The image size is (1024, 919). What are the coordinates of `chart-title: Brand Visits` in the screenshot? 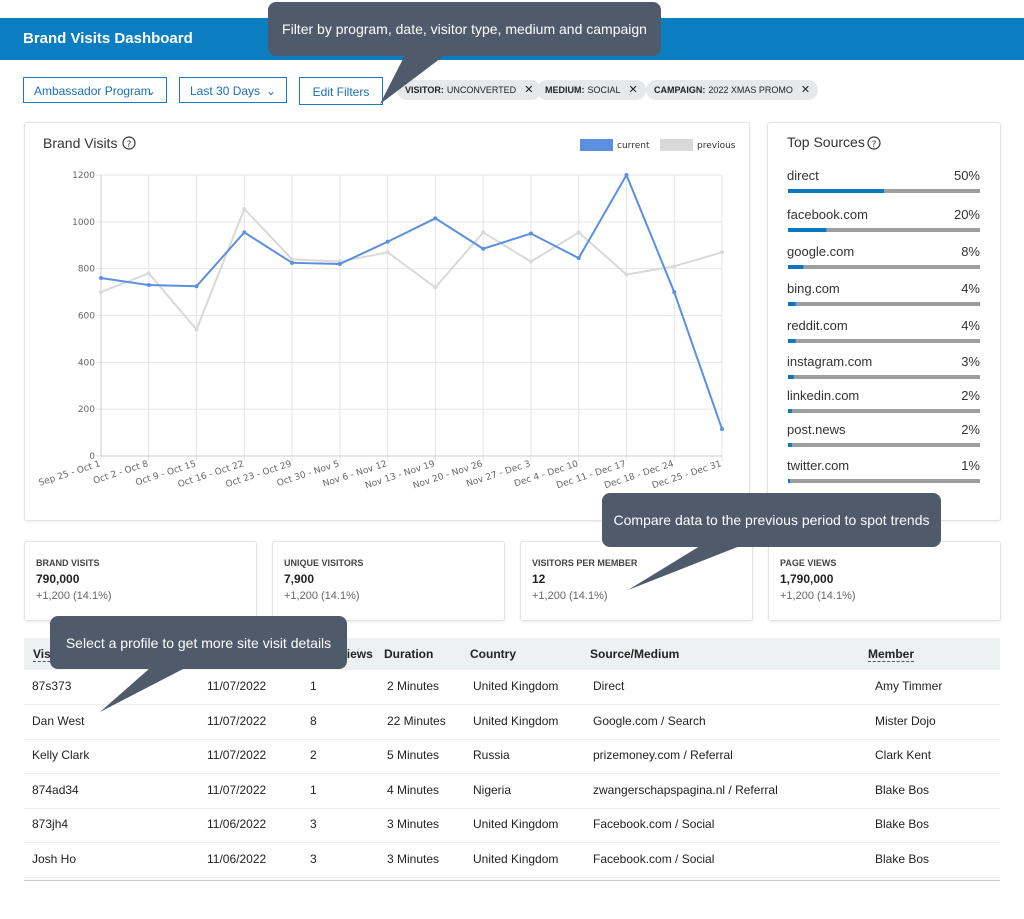 It's located at (80, 143).